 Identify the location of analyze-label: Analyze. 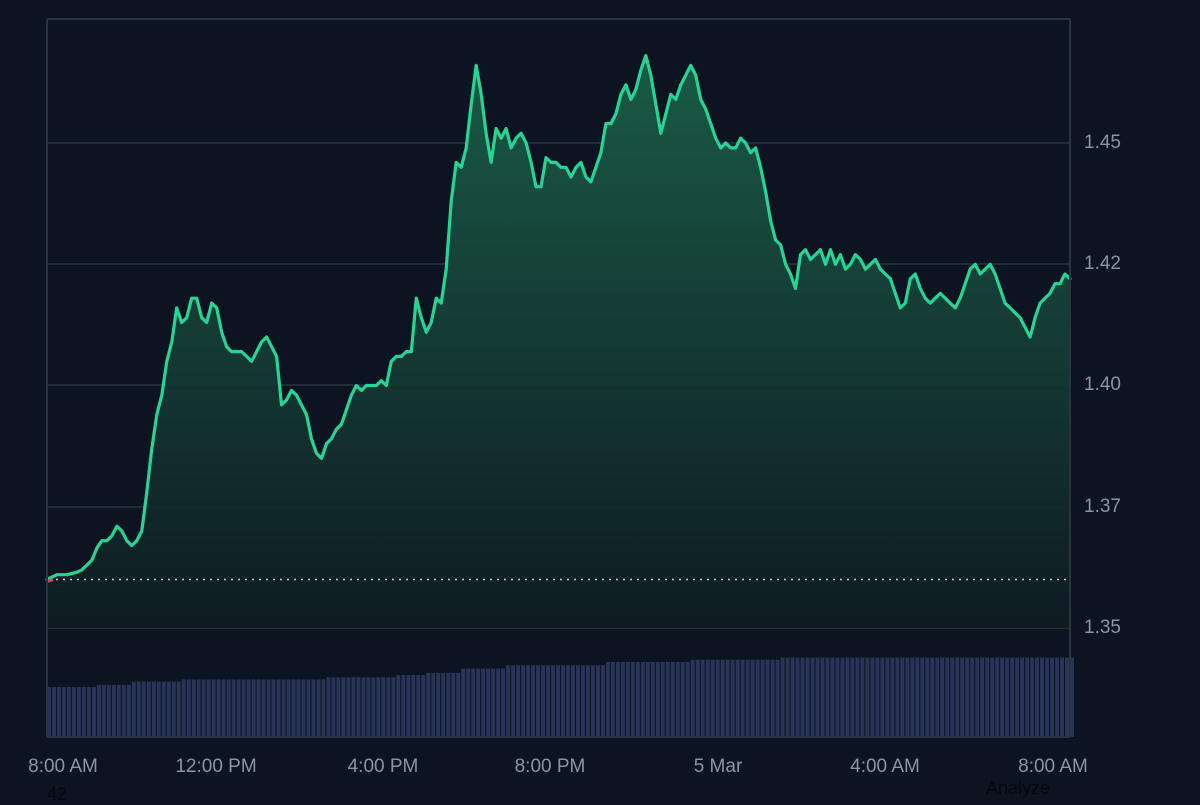
(1018, 788).